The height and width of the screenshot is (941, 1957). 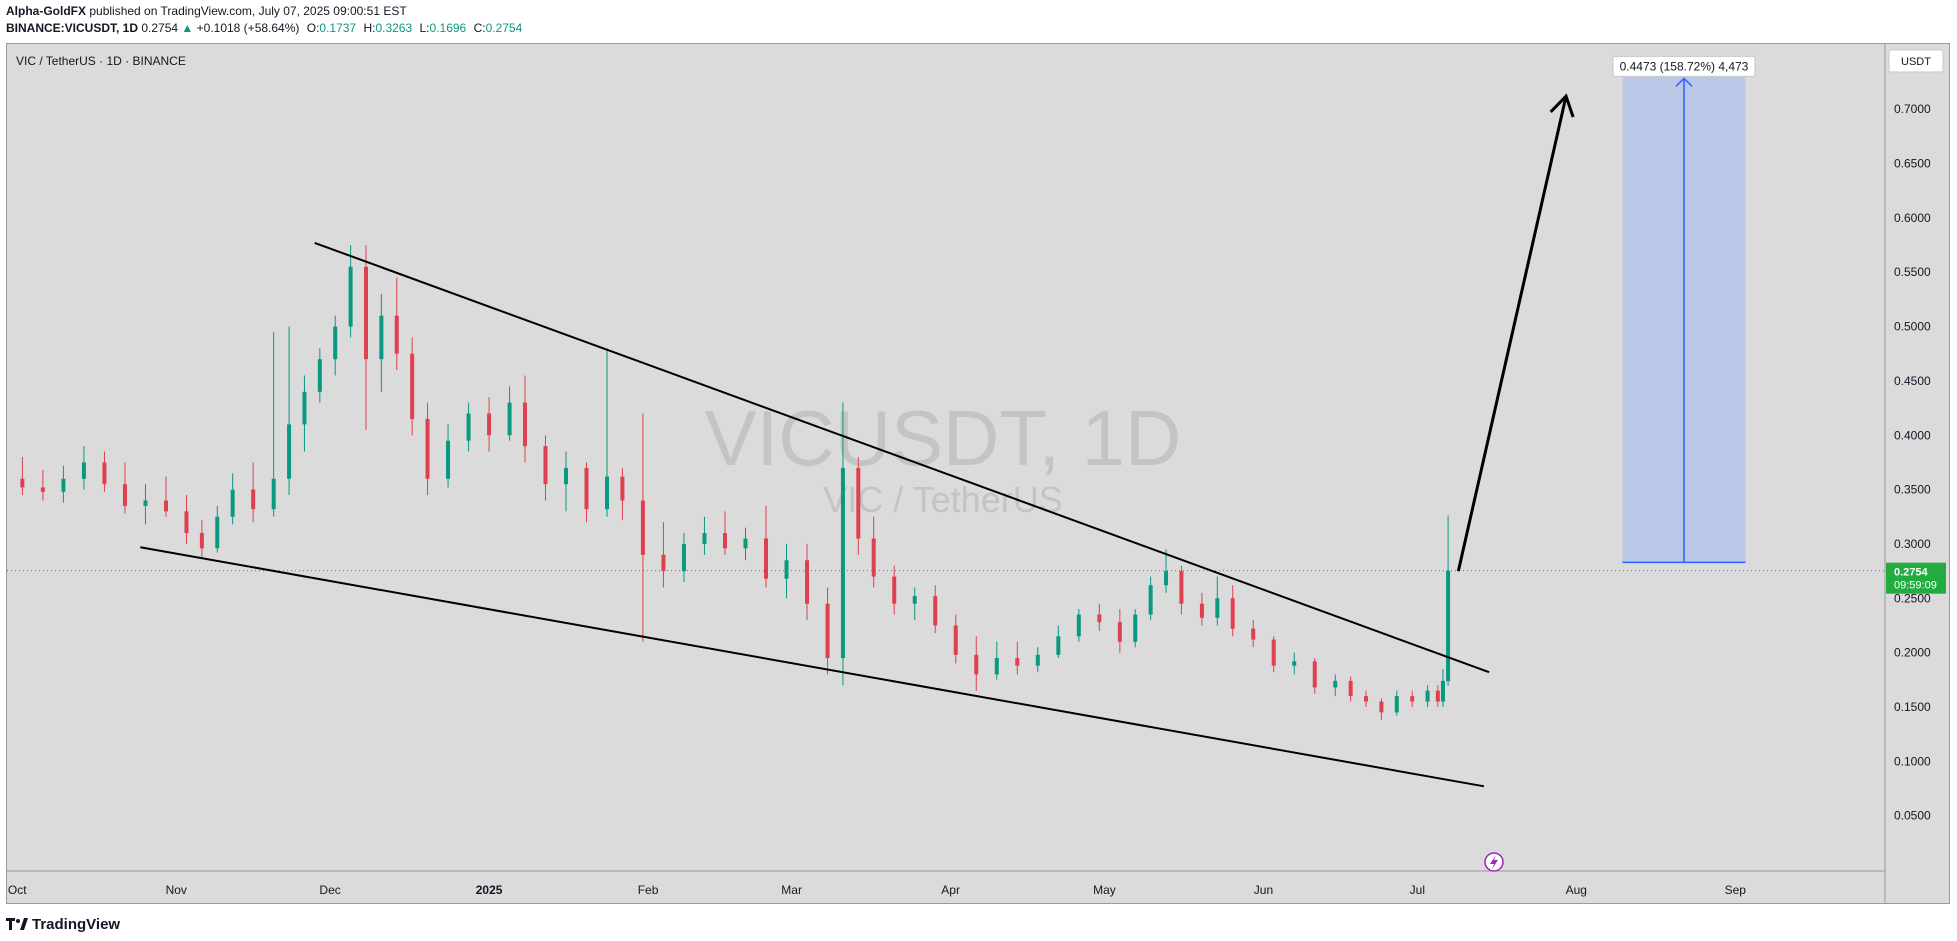 I want to click on y-tick-label: 0.1000, so click(x=1912, y=761).